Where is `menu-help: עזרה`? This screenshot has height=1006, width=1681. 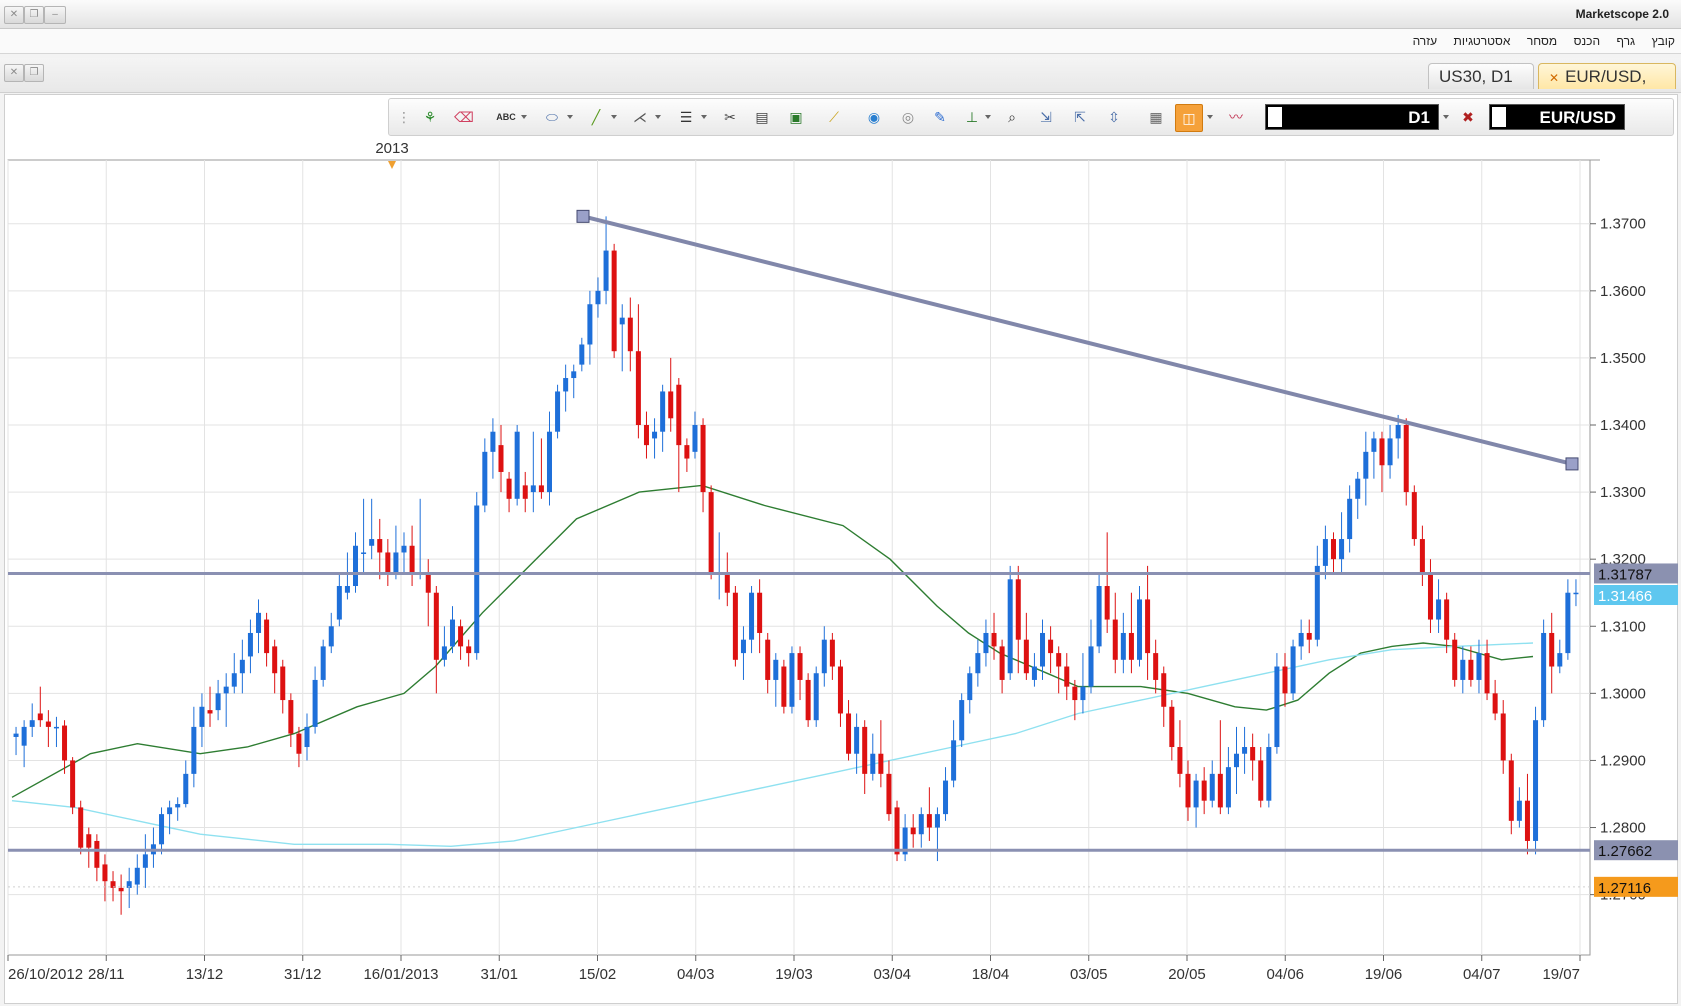 menu-help: עזרה is located at coordinates (1425, 41).